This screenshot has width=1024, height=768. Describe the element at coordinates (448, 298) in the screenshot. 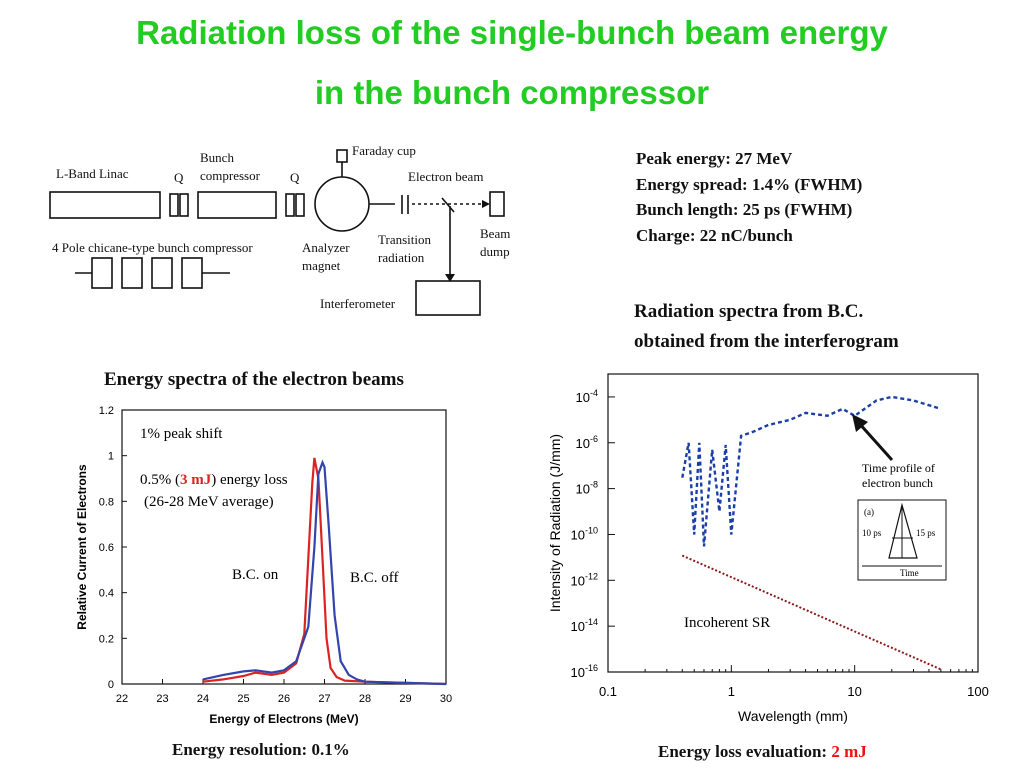

I see `interferometer-box` at that location.